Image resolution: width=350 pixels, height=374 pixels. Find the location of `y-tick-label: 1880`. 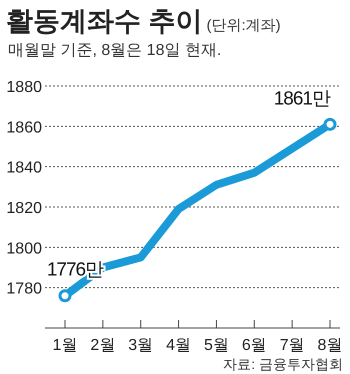

y-tick-label: 1880 is located at coordinates (24, 87).